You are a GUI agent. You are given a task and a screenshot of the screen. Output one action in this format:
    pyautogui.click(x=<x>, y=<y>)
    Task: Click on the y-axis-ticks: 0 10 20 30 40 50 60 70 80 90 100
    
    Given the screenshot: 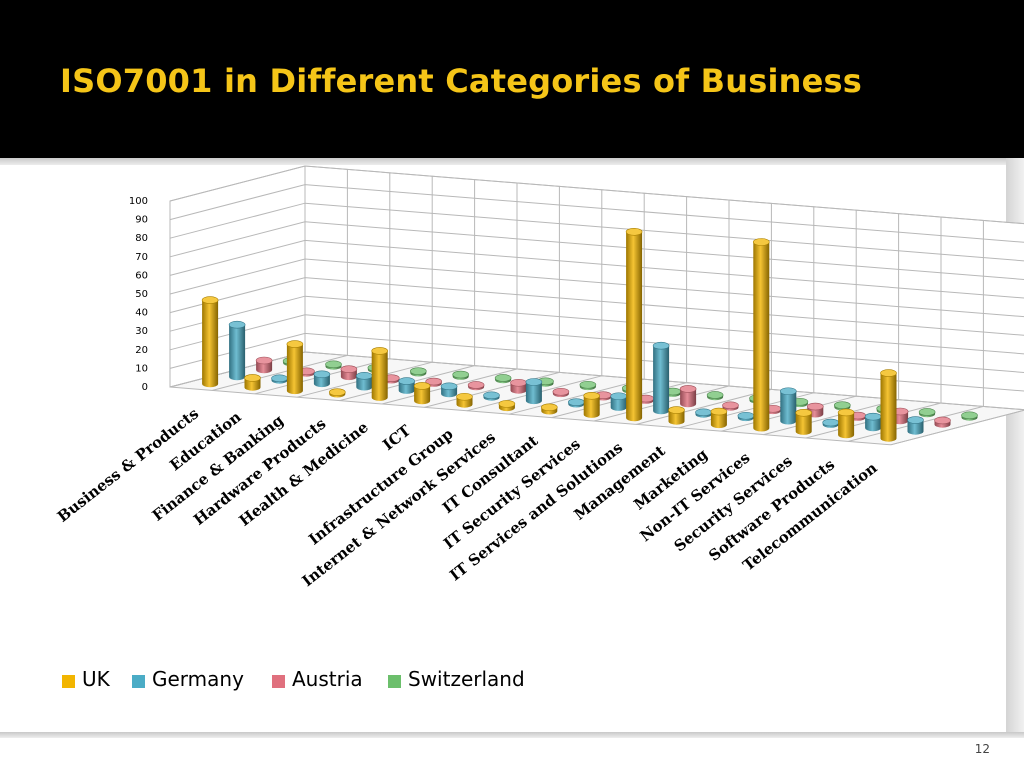 What is the action you would take?
    pyautogui.click(x=138, y=294)
    